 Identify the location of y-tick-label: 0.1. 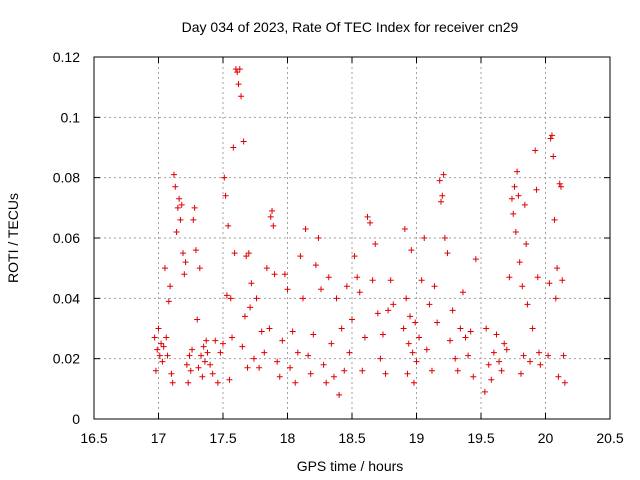
(71, 117).